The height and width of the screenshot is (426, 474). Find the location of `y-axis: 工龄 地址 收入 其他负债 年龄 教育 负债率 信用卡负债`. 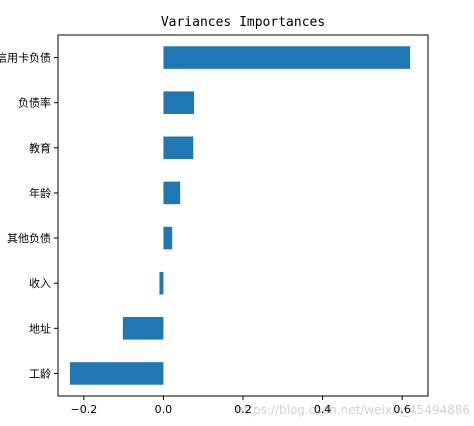

y-axis: 工龄 地址 收入 其他负债 年龄 教育 负债率 信用卡负债 is located at coordinates (29, 215).